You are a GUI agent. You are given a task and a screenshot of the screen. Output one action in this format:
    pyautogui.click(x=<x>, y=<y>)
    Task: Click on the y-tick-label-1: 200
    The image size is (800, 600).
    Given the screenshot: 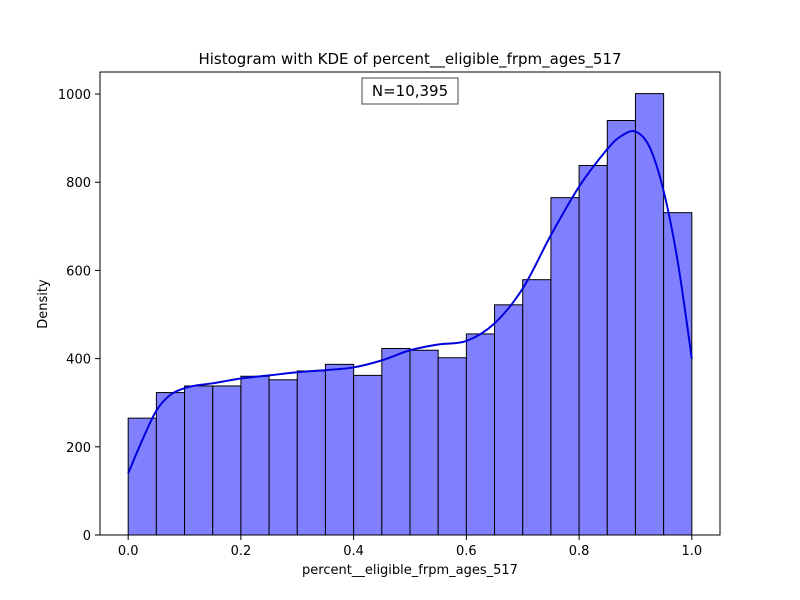 What is the action you would take?
    pyautogui.click(x=78, y=448)
    